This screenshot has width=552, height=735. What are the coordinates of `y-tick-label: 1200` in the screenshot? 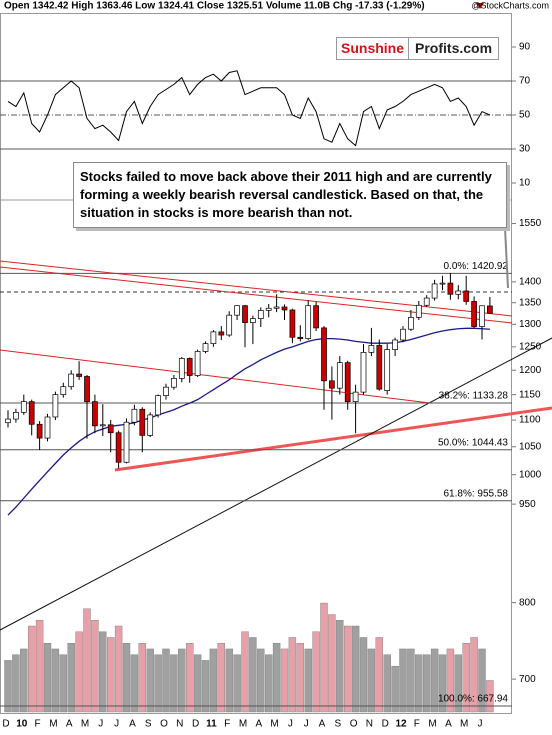 It's located at (530, 370).